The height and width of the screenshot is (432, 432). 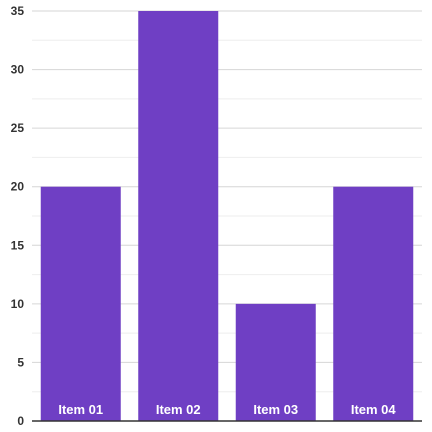 What do you see at coordinates (18, 11) in the screenshot?
I see `y-tick-label: 35` at bounding box center [18, 11].